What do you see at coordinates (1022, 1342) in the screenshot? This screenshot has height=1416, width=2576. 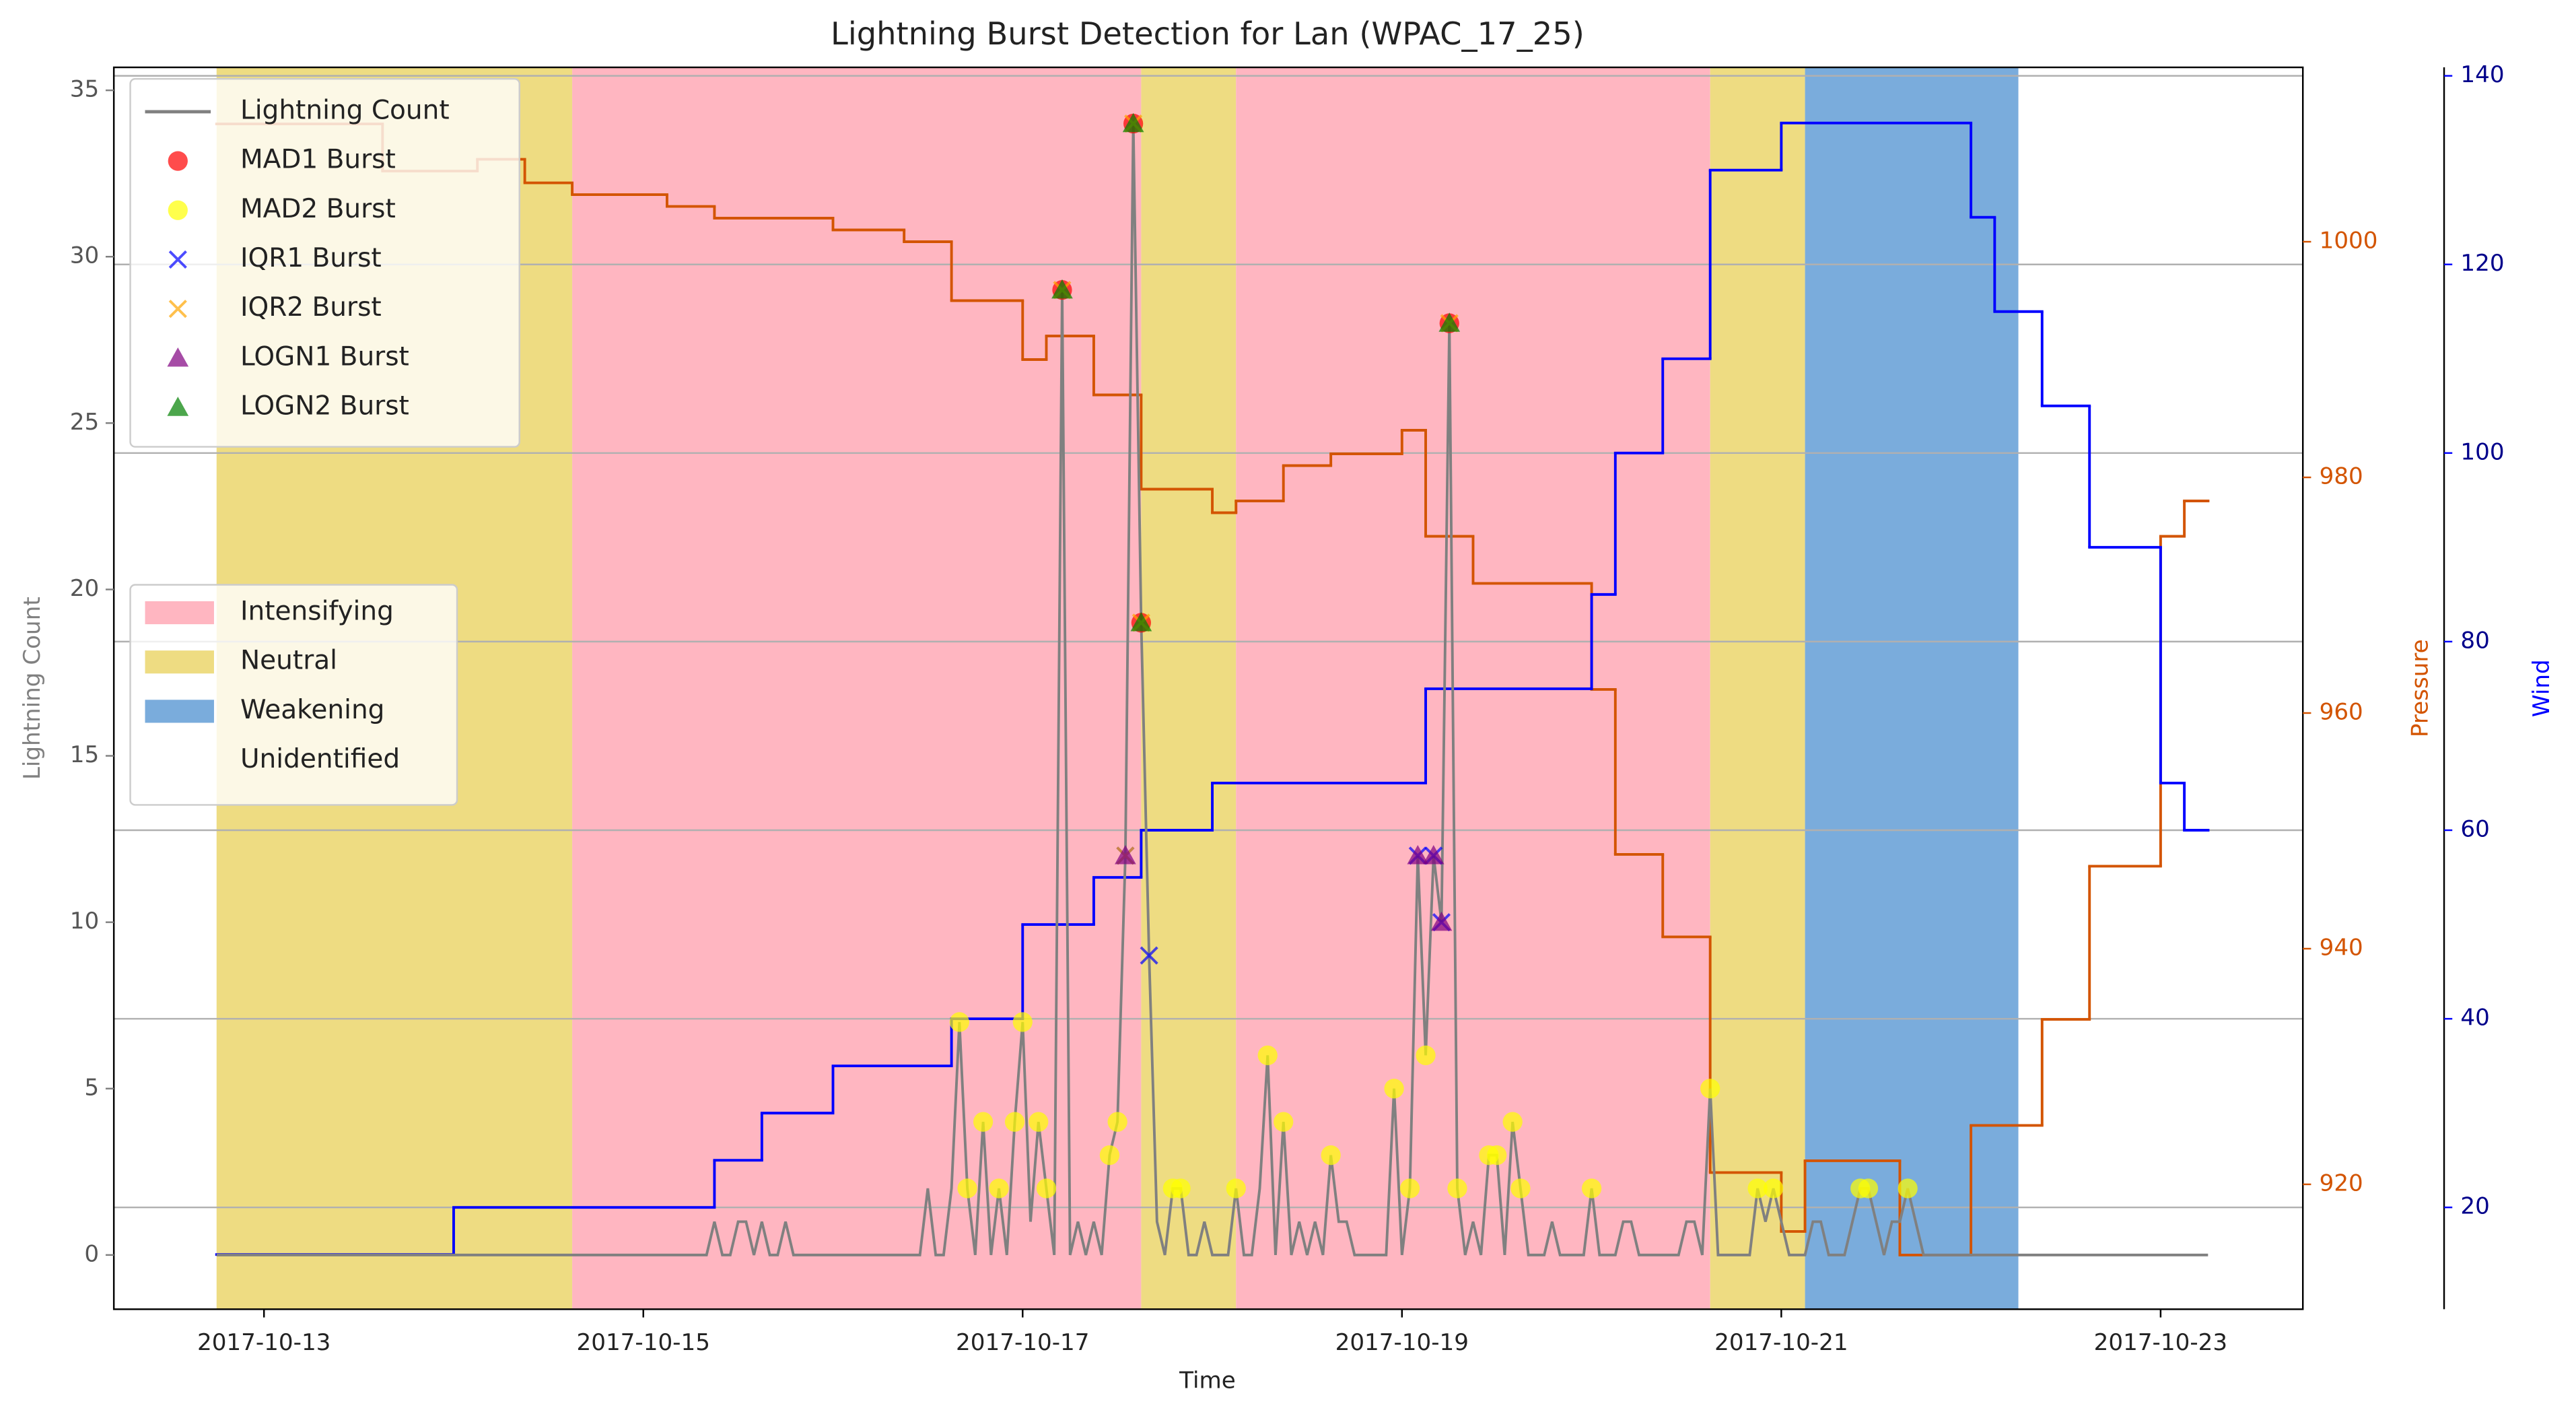 I see `x-tick-label: 2017-10-17` at bounding box center [1022, 1342].